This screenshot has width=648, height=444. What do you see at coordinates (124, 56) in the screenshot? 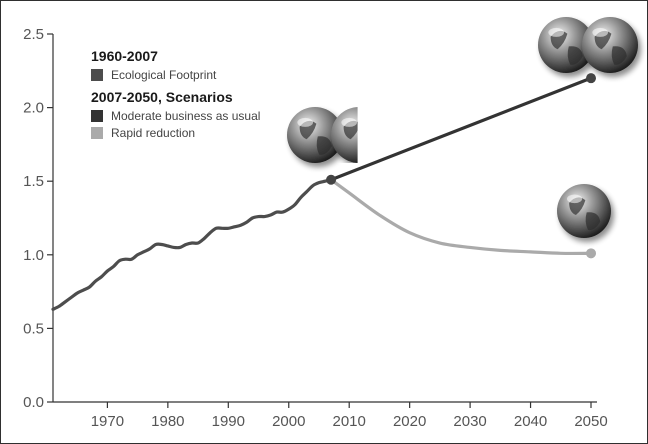
I see `legend-heading-historical: 1960-2007` at bounding box center [124, 56].